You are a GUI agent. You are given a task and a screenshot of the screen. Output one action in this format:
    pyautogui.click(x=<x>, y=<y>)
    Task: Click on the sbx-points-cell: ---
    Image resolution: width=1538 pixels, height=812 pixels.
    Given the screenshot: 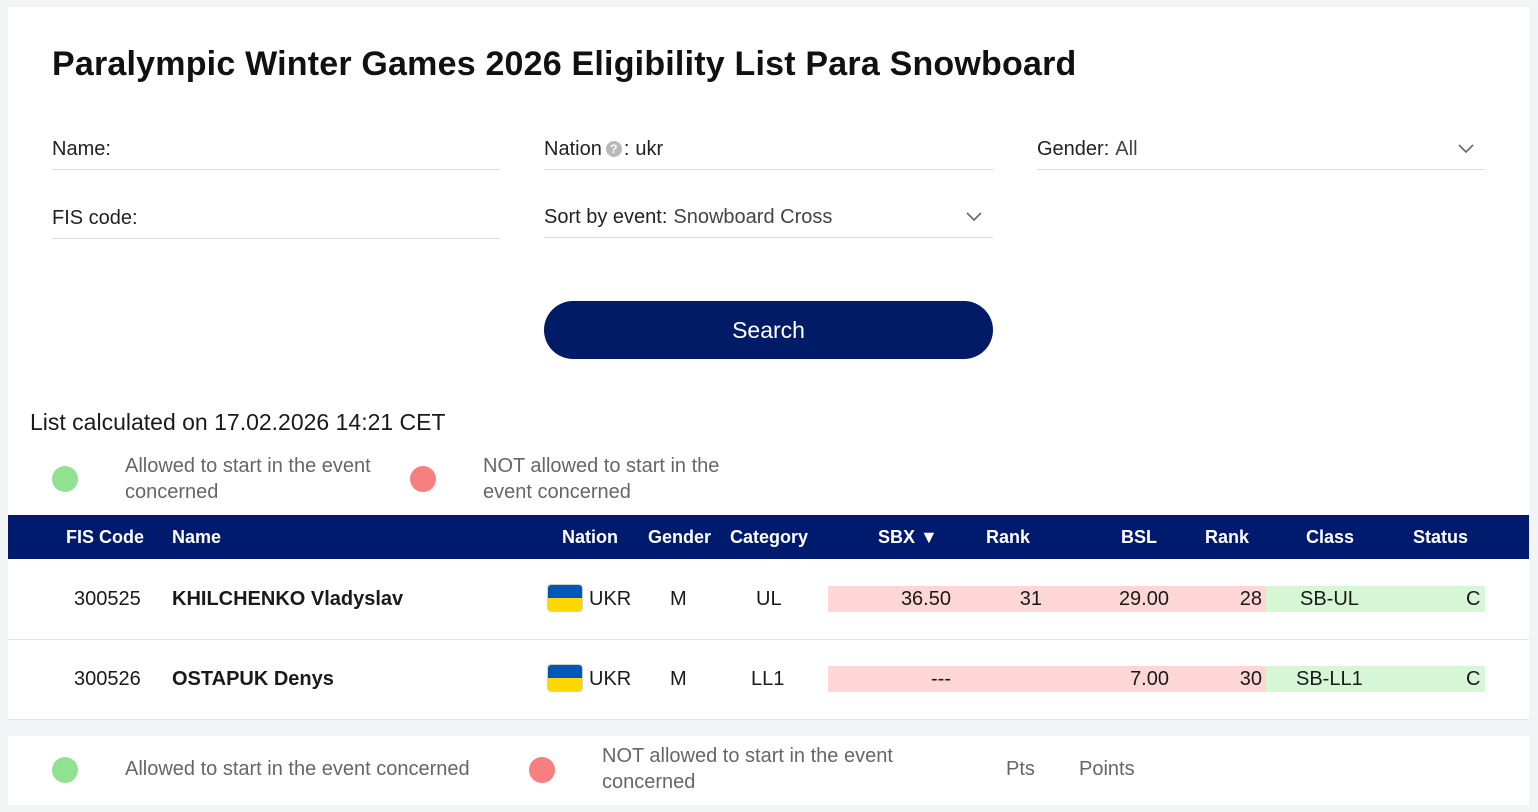 What is the action you would take?
    pyautogui.click(x=941, y=679)
    